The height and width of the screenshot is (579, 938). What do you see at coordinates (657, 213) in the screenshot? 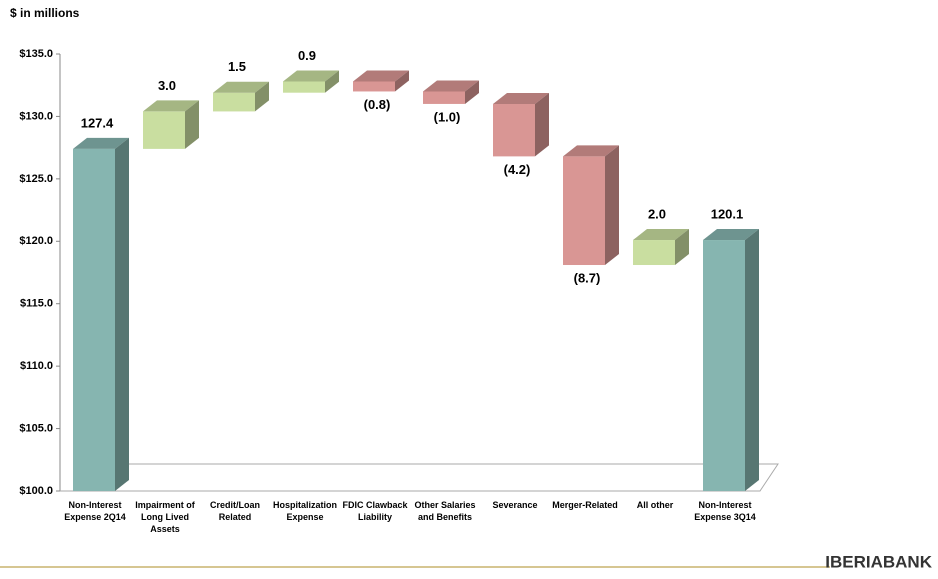
I see `value-label: 2.0` at bounding box center [657, 213].